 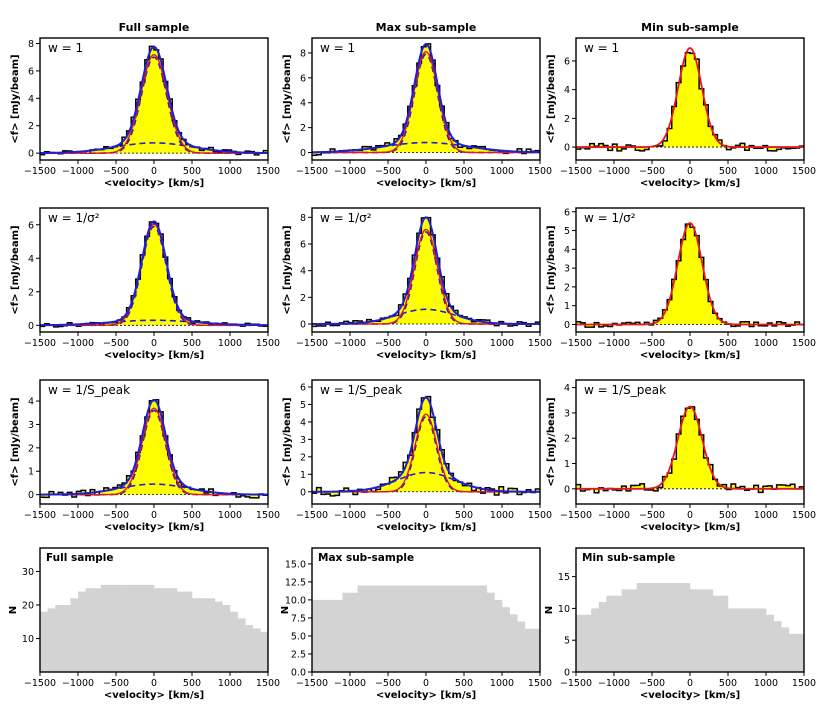 What do you see at coordinates (298, 618) in the screenshot?
I see `y-tick-label: 7.5` at bounding box center [298, 618].